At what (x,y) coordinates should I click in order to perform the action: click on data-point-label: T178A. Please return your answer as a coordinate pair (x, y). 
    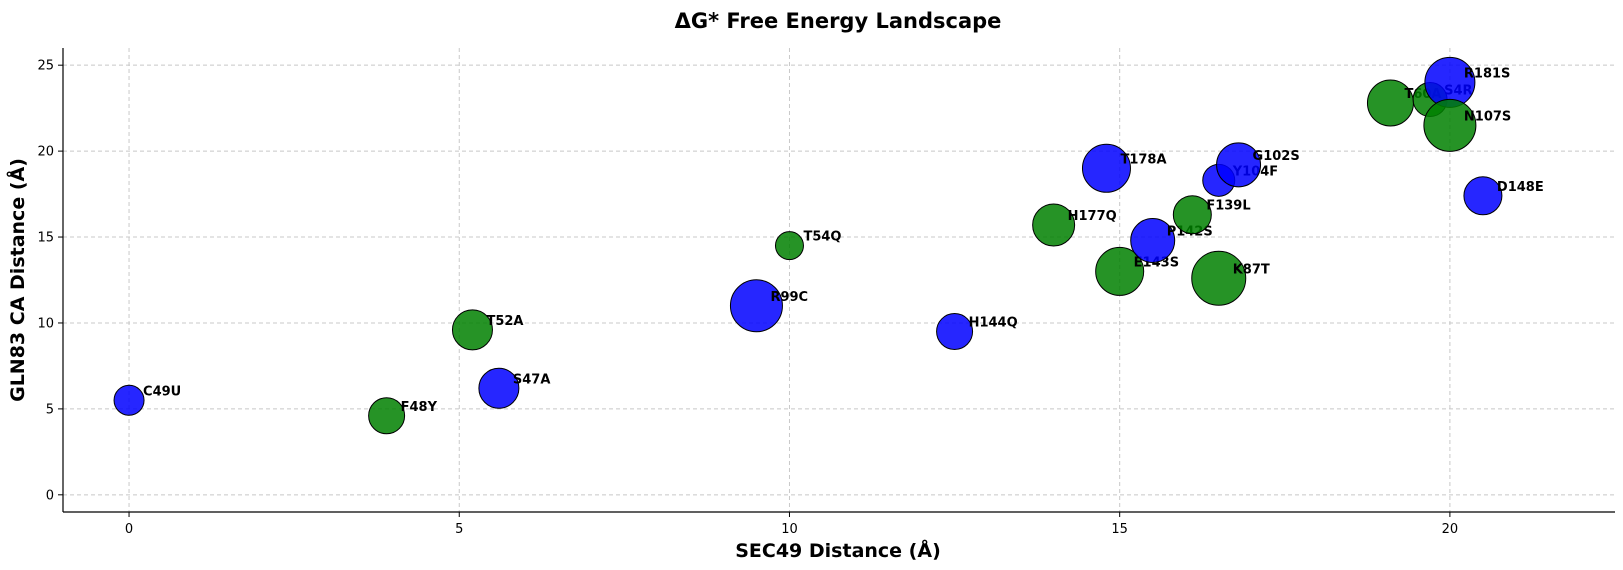
    Looking at the image, I should click on (1143, 159).